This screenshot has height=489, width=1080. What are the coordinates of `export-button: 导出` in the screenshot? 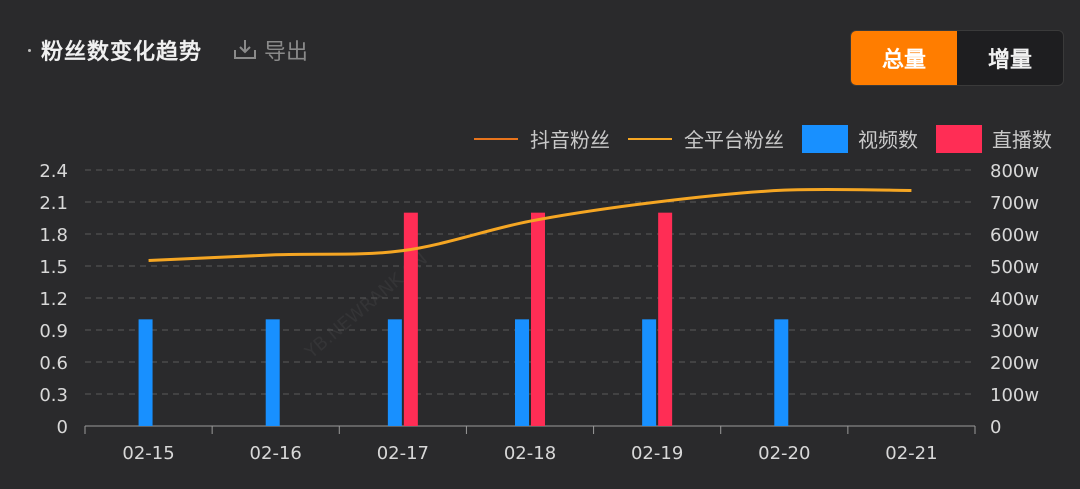 It's located at (270, 50).